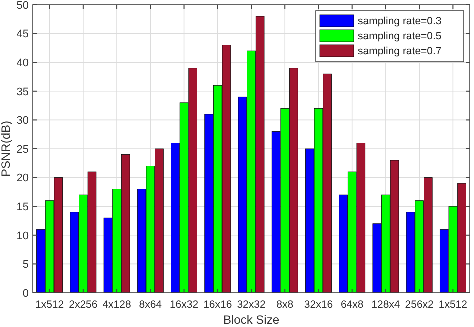 The width and height of the screenshot is (474, 327). Describe the element at coordinates (150, 305) in the screenshot. I see `x-tick-label: 8x64` at that location.